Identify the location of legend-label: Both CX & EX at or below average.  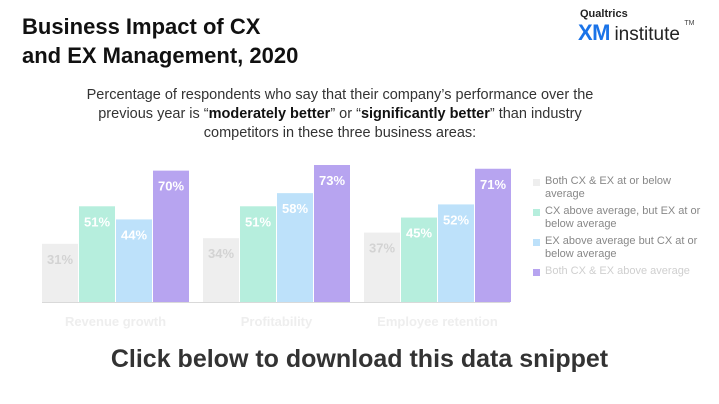
(608, 187).